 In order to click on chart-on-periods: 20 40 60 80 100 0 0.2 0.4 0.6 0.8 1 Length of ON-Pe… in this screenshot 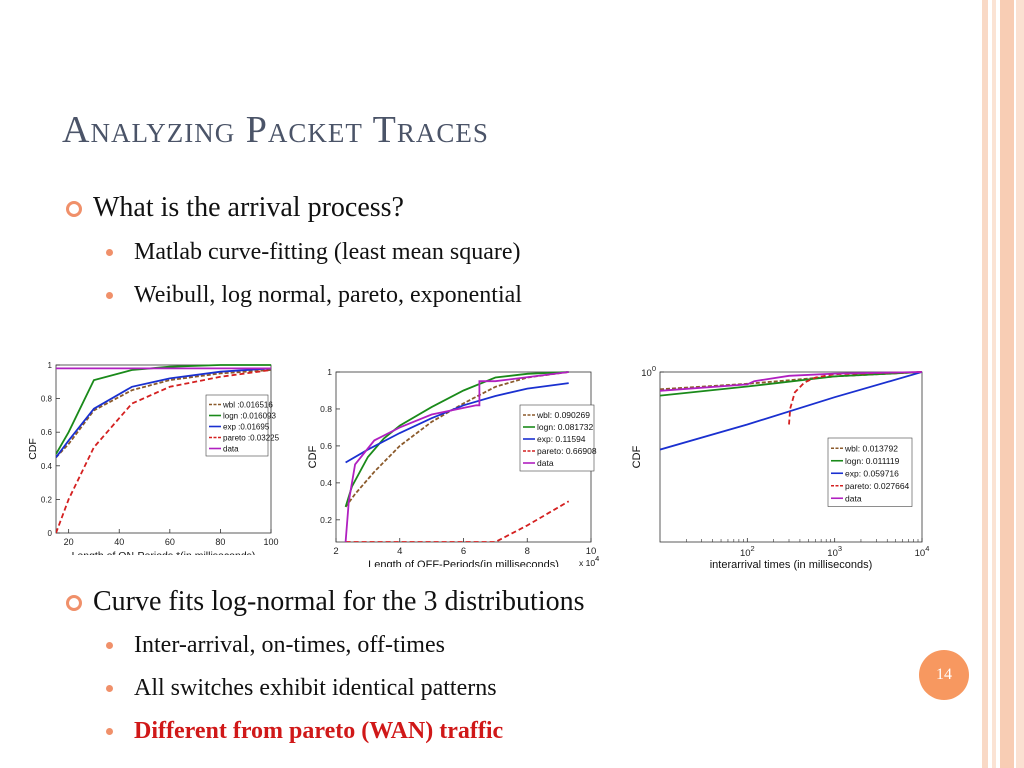, I will do `click(156, 455)`.